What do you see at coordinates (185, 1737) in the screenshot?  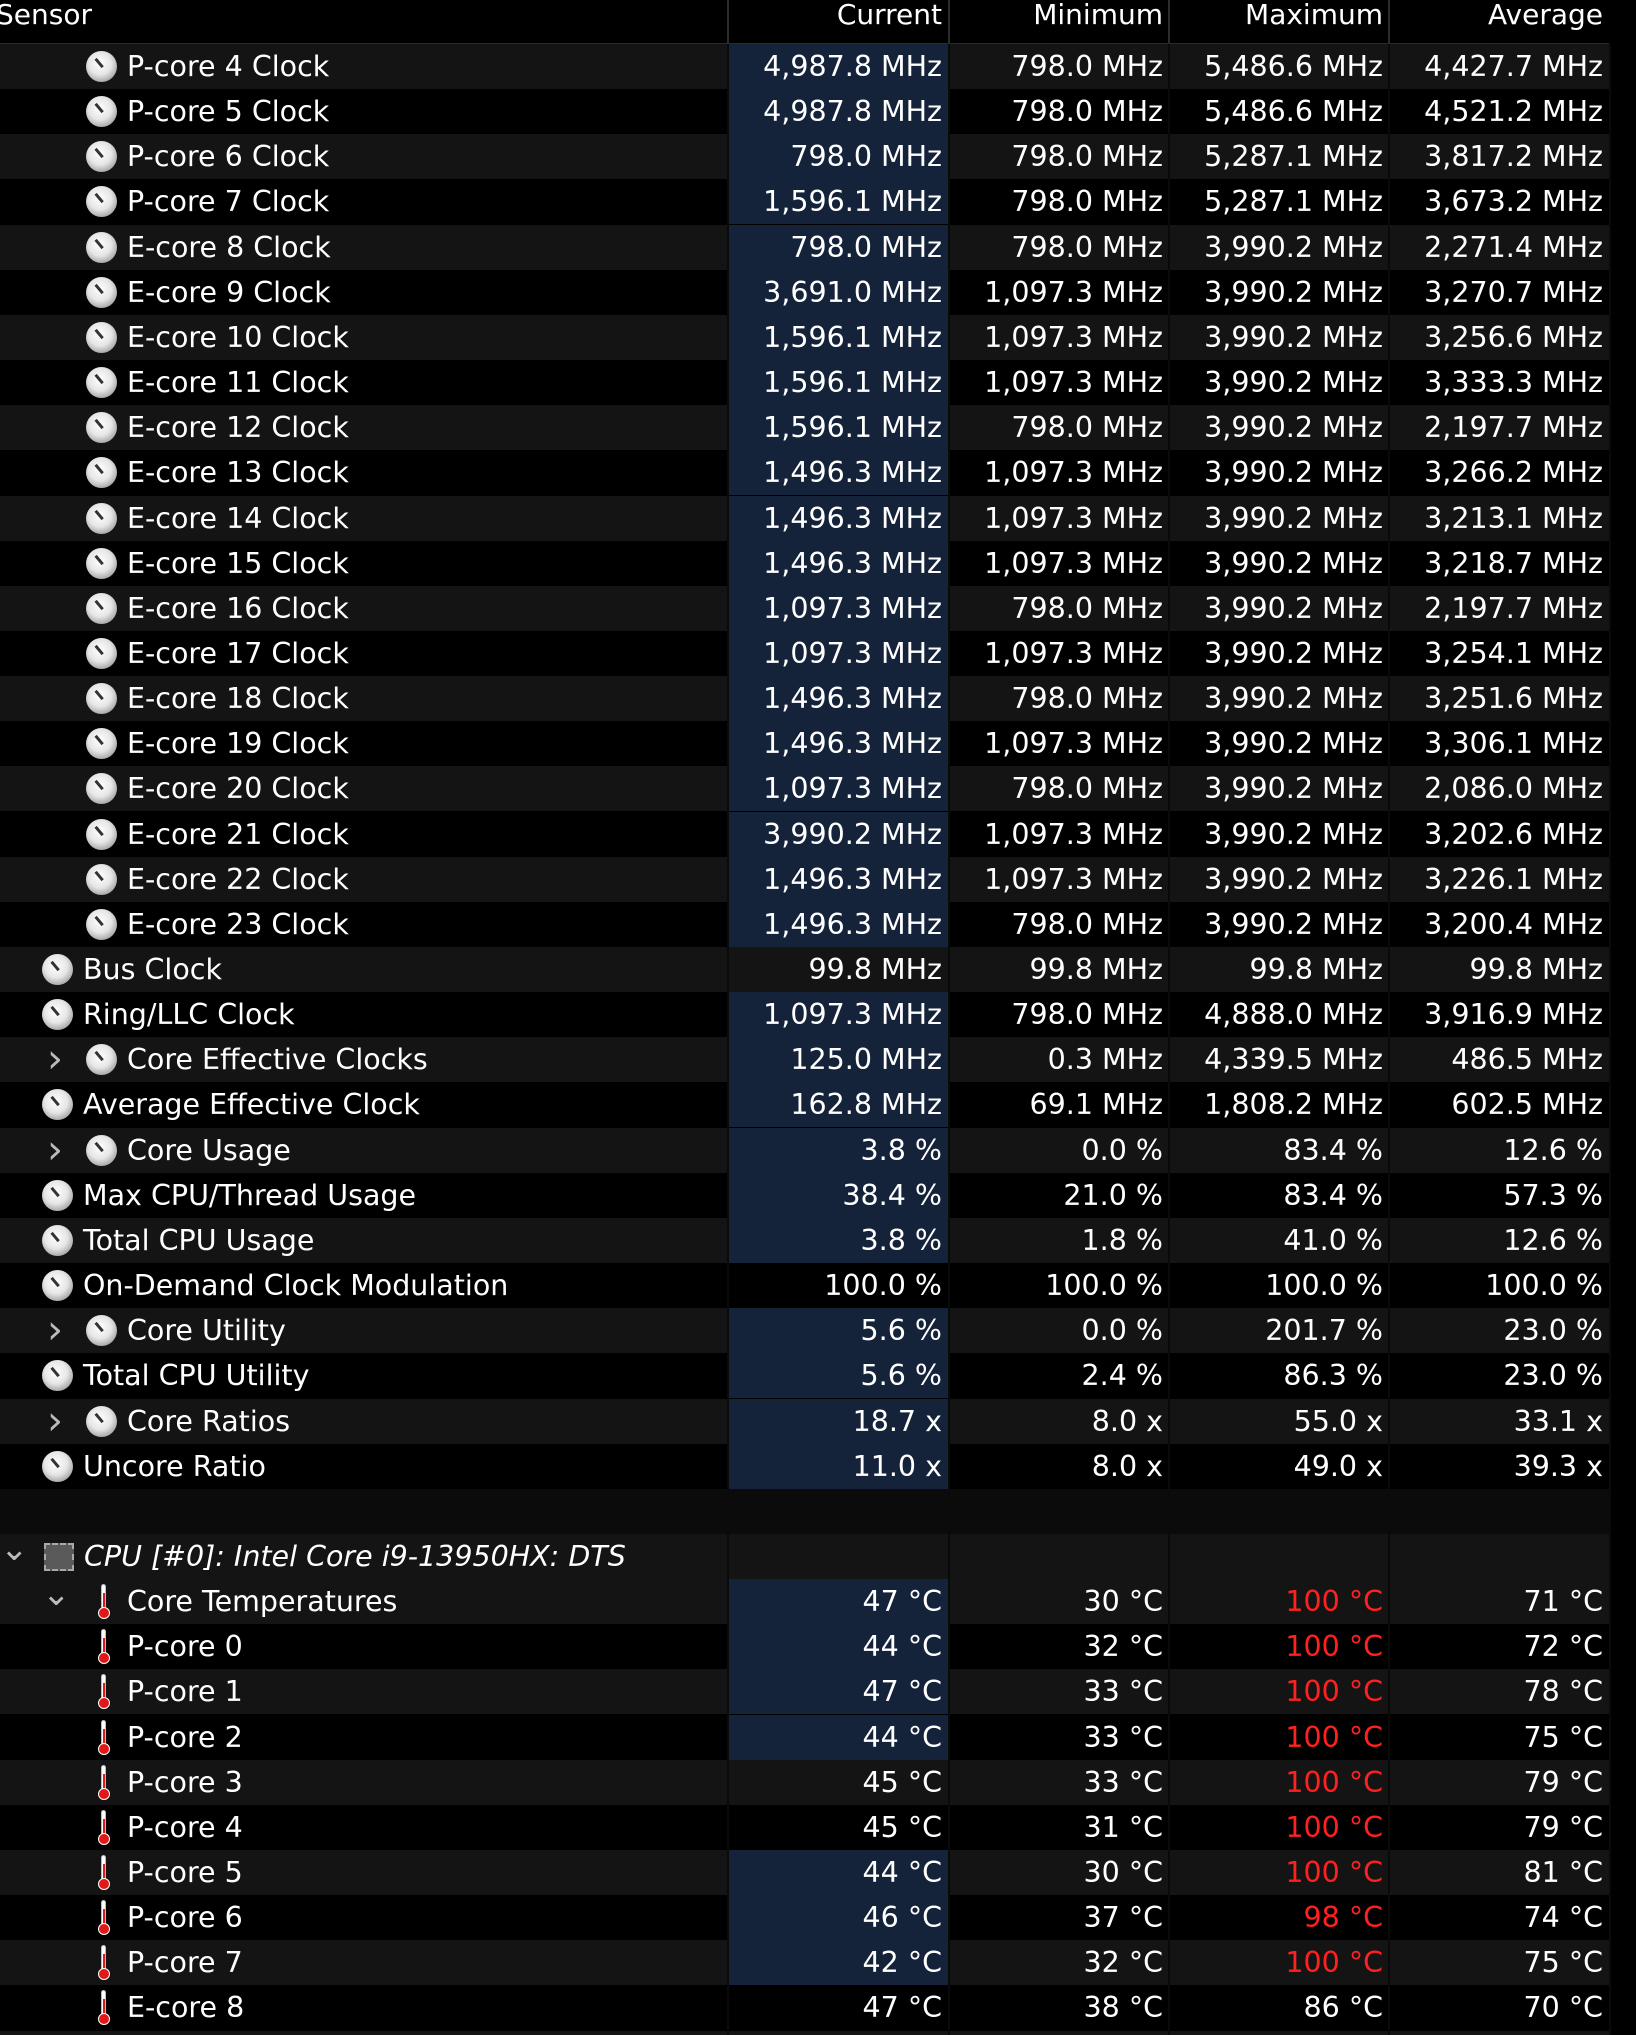 I see `sensor-name: P-core 2` at bounding box center [185, 1737].